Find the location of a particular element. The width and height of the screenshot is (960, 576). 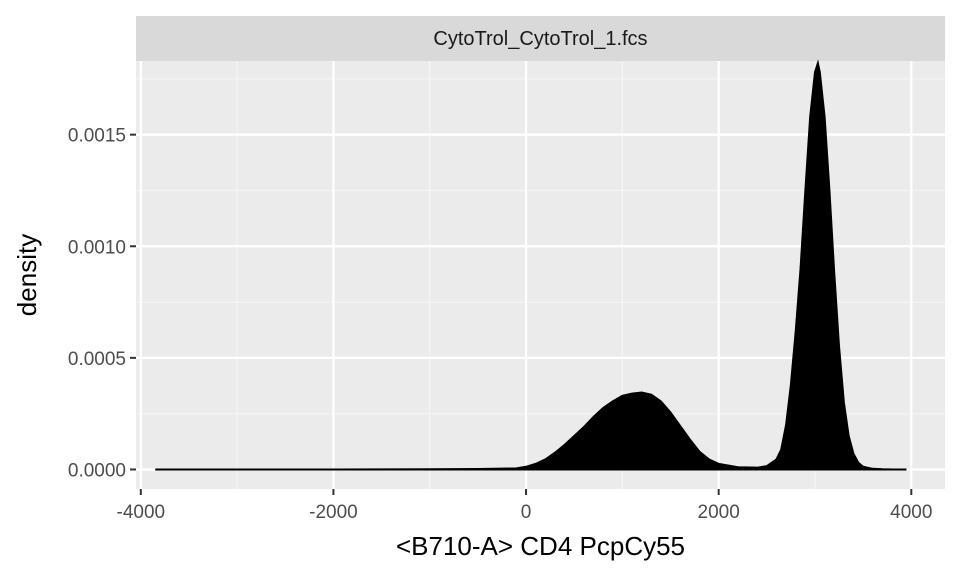

x-axis: -4000 -2000 0 2000 4000 is located at coordinates (524, 506).